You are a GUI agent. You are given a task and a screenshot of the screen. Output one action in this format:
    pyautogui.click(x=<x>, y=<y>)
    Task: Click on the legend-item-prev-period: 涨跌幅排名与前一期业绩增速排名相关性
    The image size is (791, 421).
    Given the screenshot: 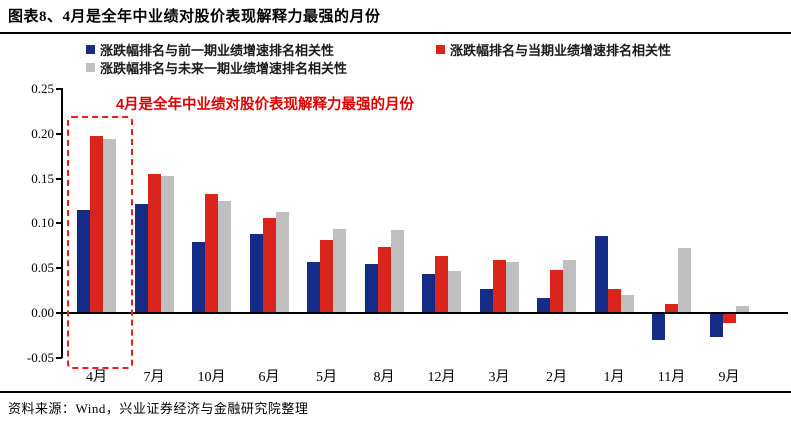 What is the action you would take?
    pyautogui.click(x=210, y=49)
    